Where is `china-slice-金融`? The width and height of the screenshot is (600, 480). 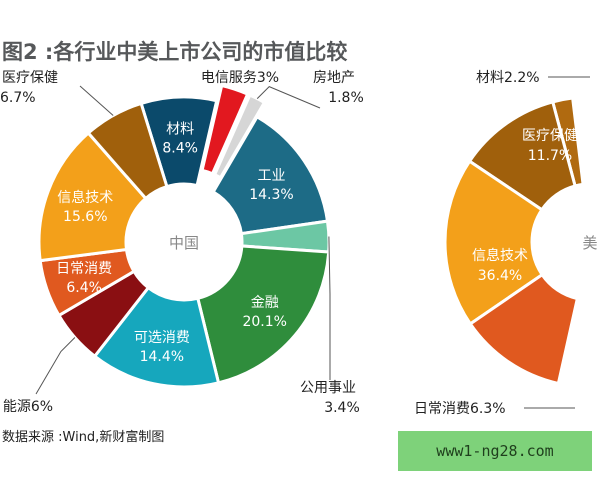
china-slice-金融 is located at coordinates (263, 314).